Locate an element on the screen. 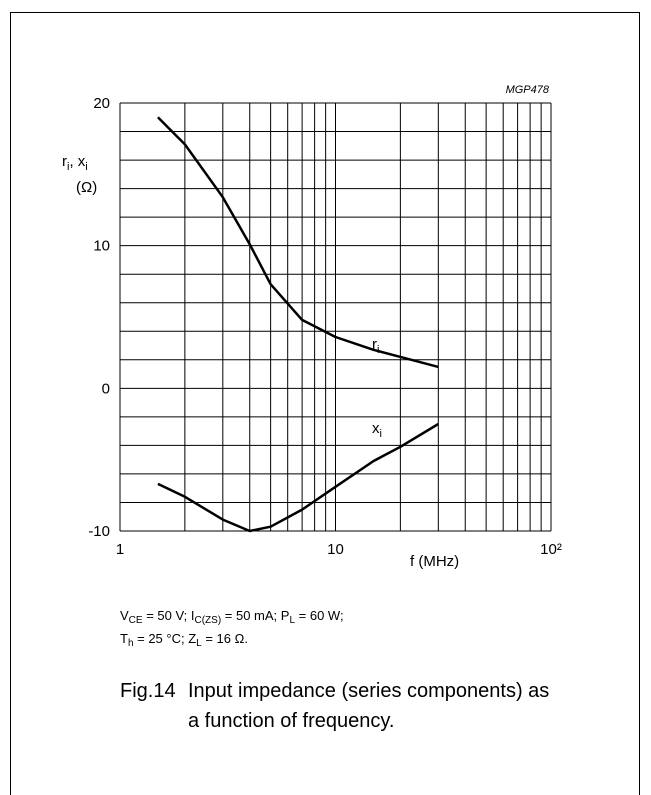 This screenshot has height=795, width=651. cond-part: = 25 °C; Z is located at coordinates (165, 638).